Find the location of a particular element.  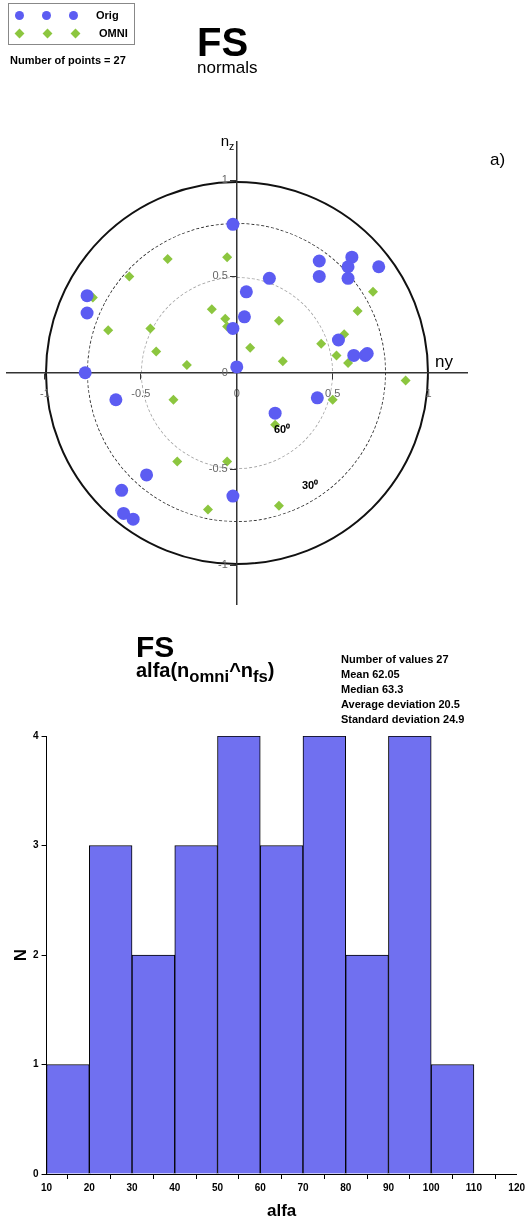

x-tick-label: 50 is located at coordinates (217, 1187).